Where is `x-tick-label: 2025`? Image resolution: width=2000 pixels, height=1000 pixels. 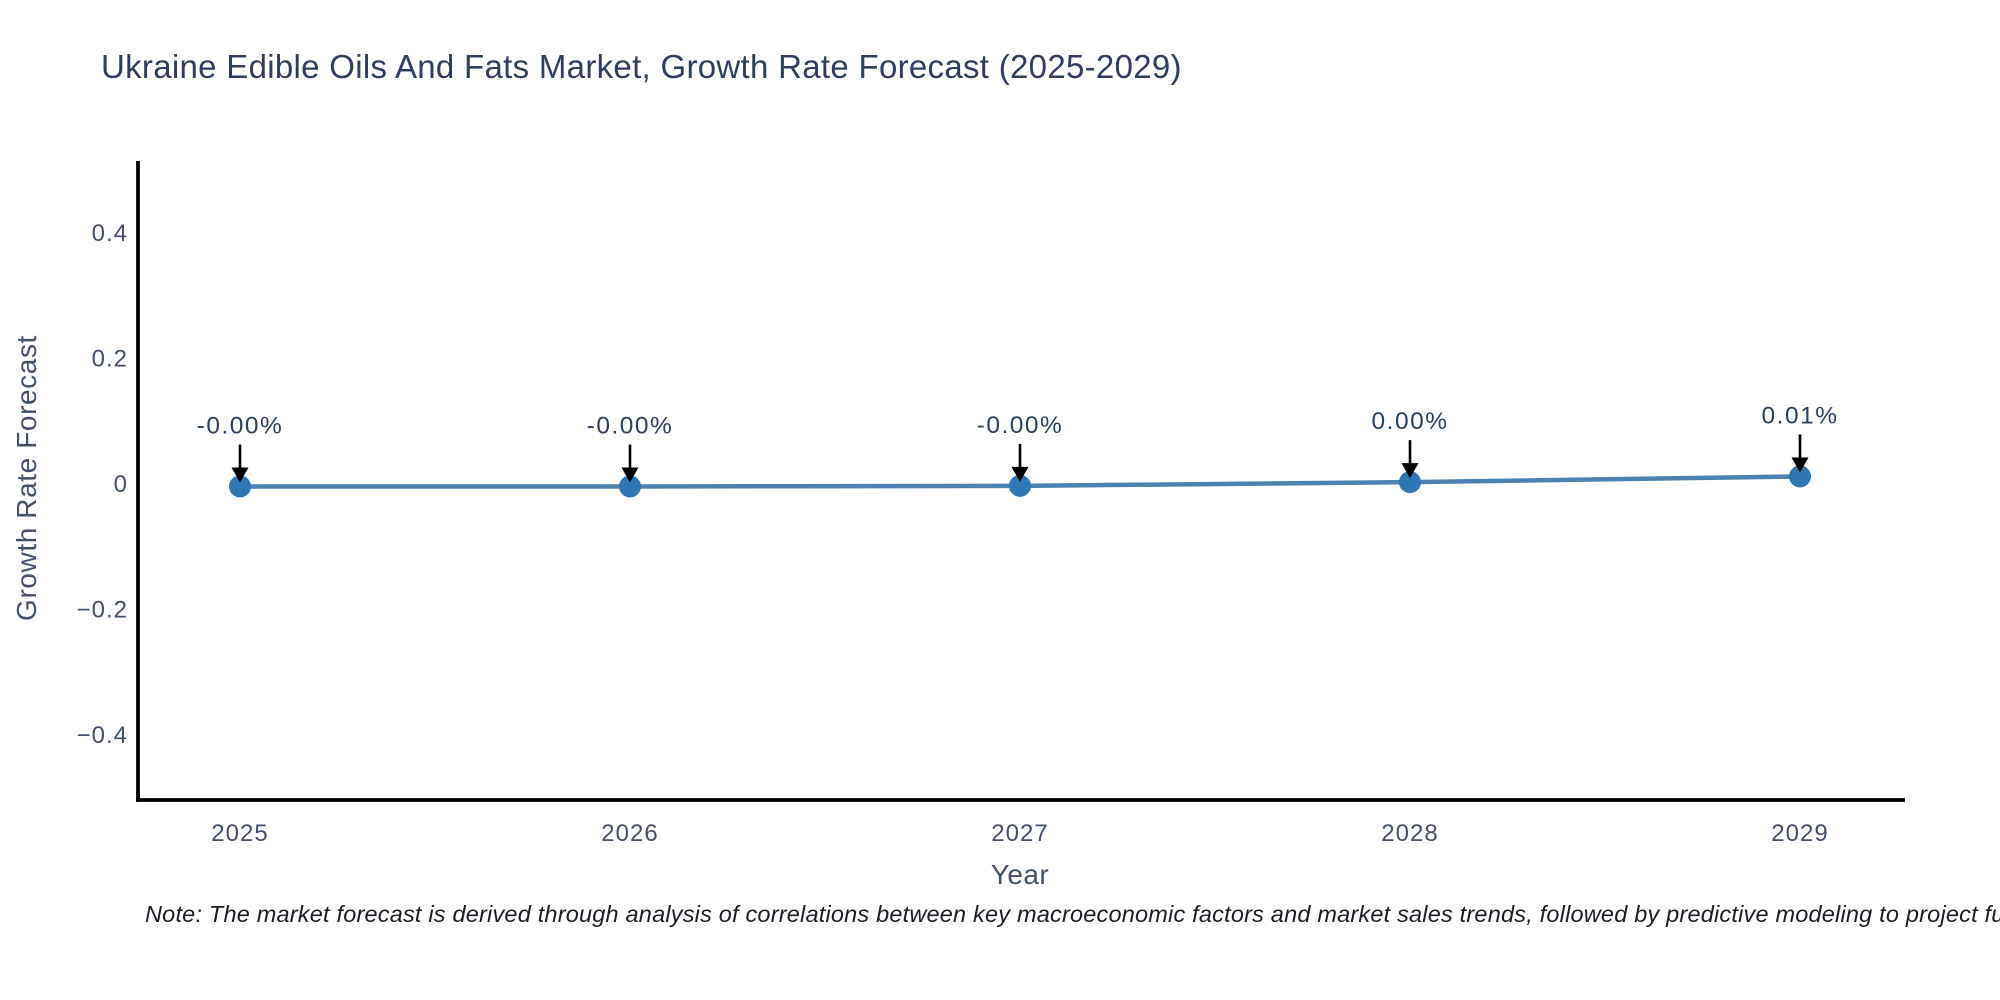
x-tick-label: 2025 is located at coordinates (239, 833).